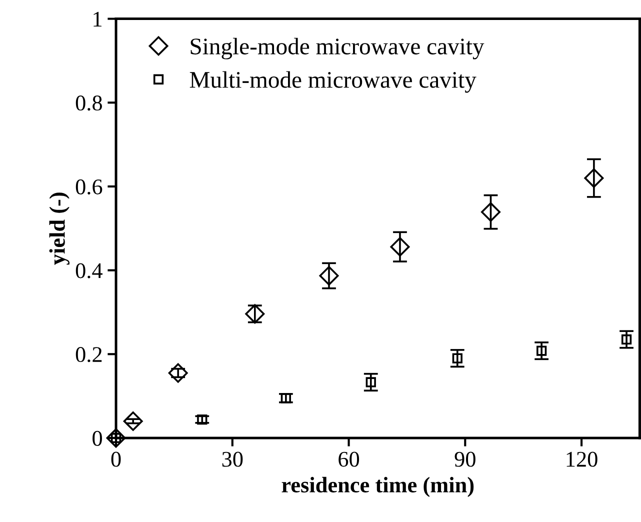  I want to click on y-axis-title: yield (-), so click(59, 228).